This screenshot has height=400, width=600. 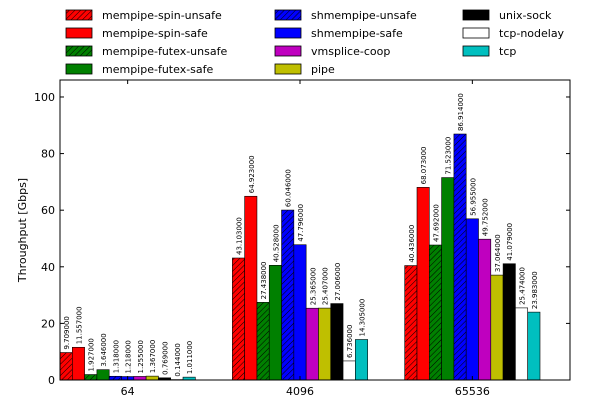 I want to click on legend-label: tcp-nodelay, so click(x=532, y=33).